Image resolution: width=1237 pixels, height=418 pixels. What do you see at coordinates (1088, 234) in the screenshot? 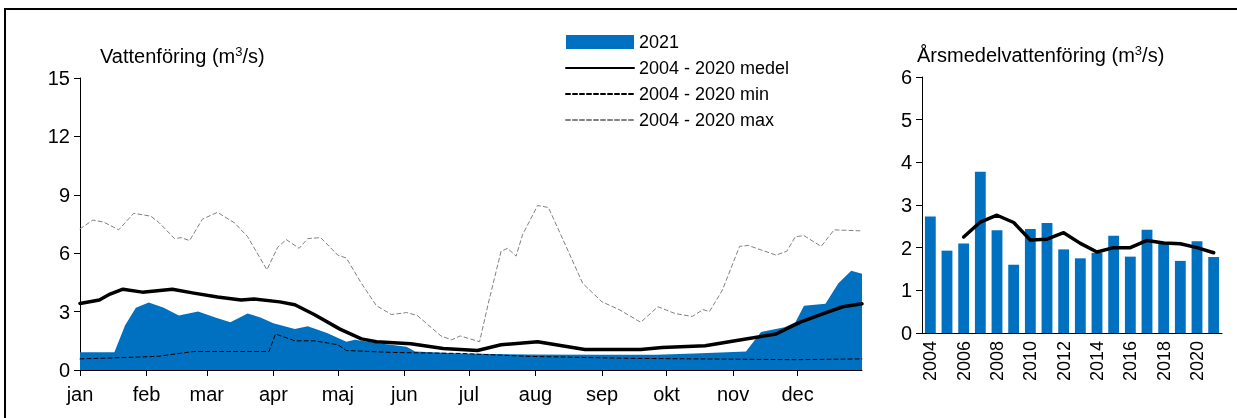
I see `line-series` at bounding box center [1088, 234].